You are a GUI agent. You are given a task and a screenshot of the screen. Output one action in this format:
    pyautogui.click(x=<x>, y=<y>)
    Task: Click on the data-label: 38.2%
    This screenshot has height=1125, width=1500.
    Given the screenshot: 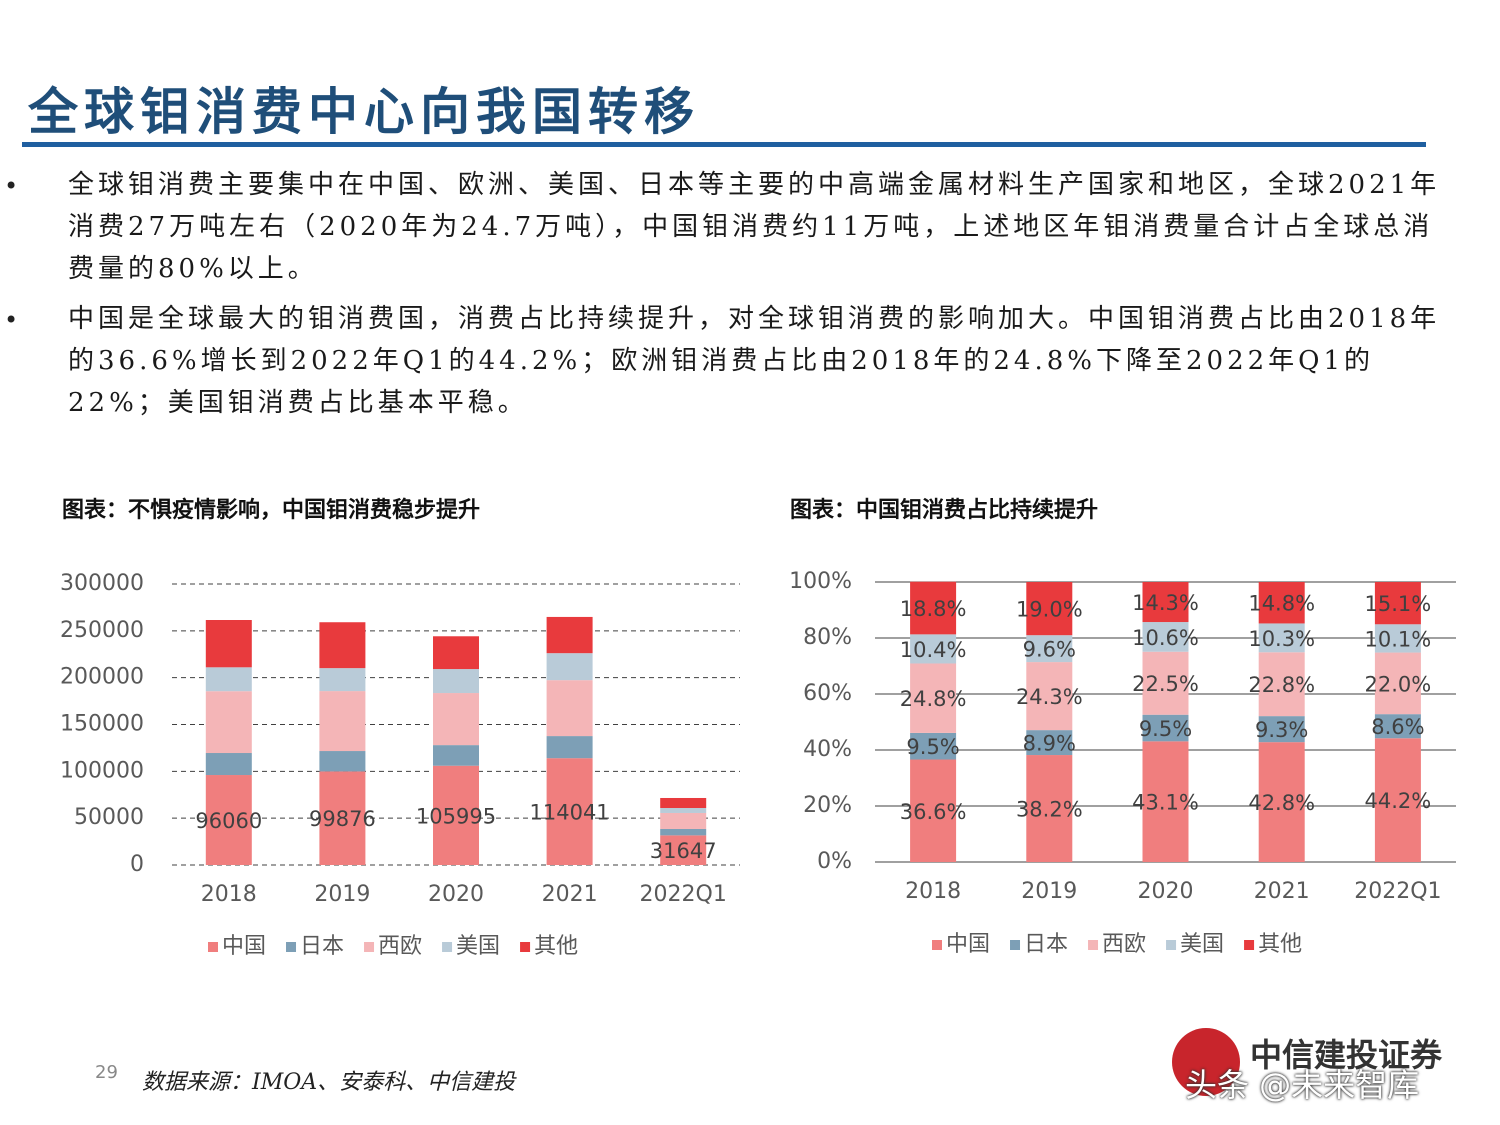 What is the action you would take?
    pyautogui.click(x=1049, y=810)
    